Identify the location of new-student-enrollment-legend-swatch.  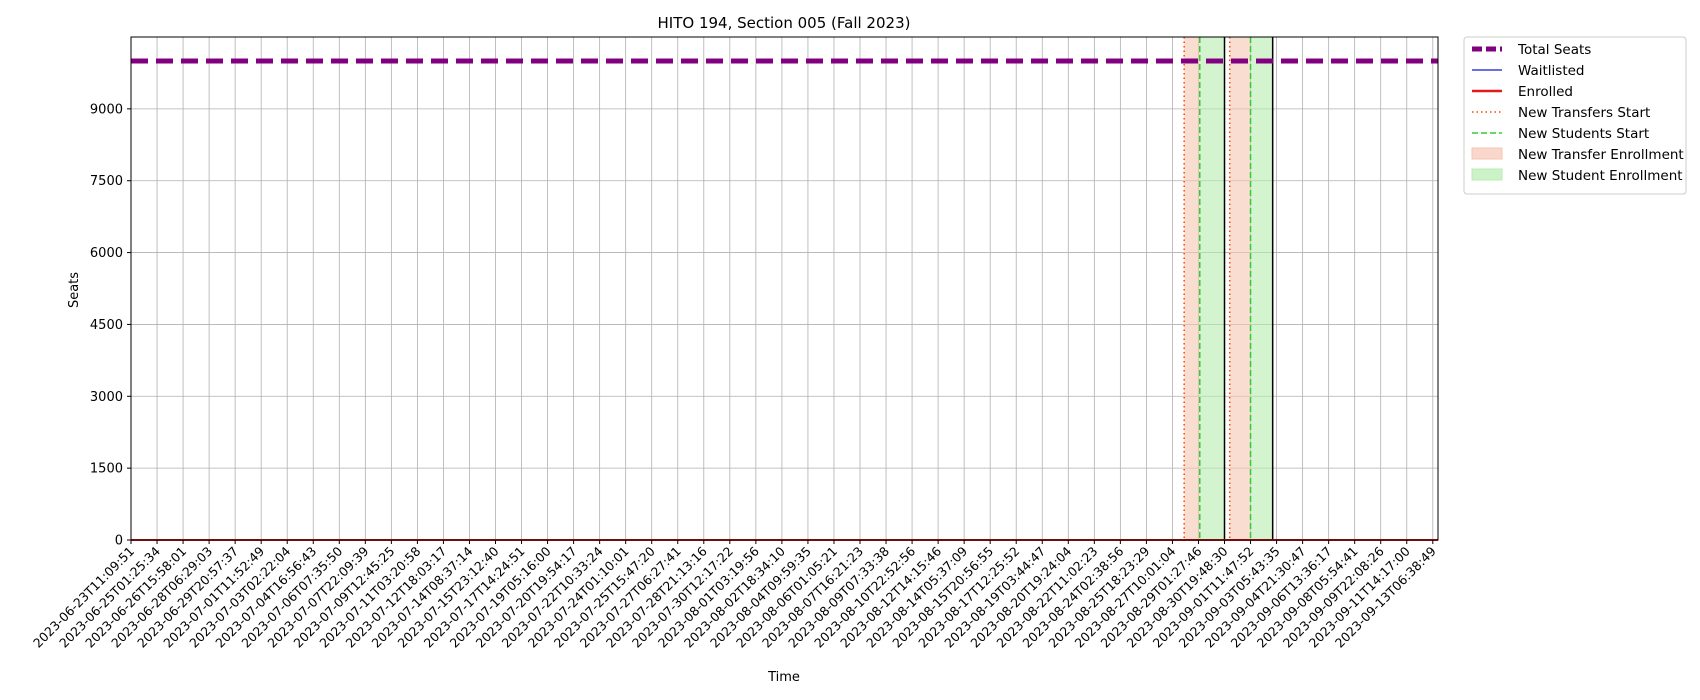
(1487, 174).